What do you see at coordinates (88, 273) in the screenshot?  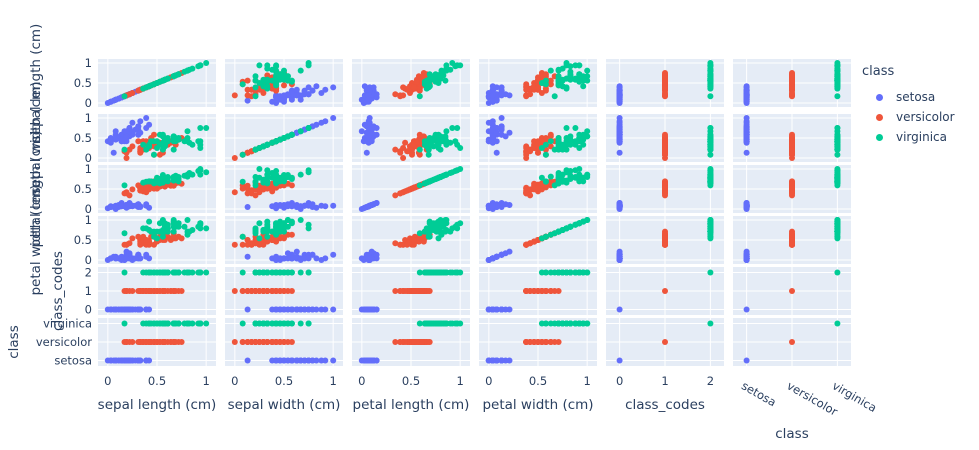 I see `y-tick-label: 2` at bounding box center [88, 273].